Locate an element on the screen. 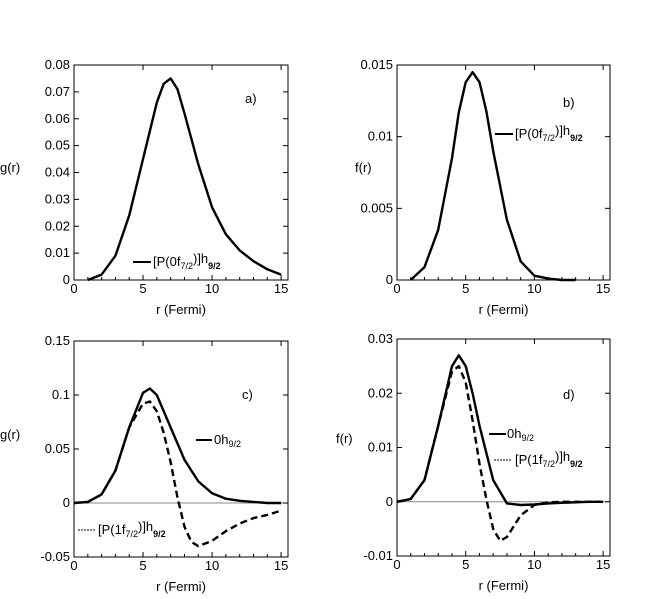 The image size is (658, 599). panel-label: d) is located at coordinates (569, 394).